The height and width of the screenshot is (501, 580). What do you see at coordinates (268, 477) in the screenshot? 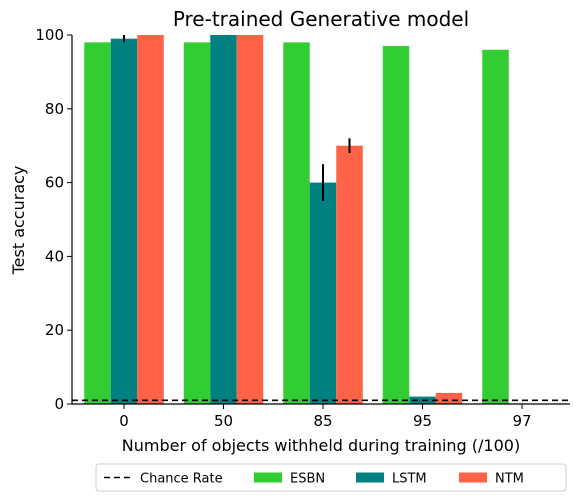
I see `legend-marker-esbn` at bounding box center [268, 477].